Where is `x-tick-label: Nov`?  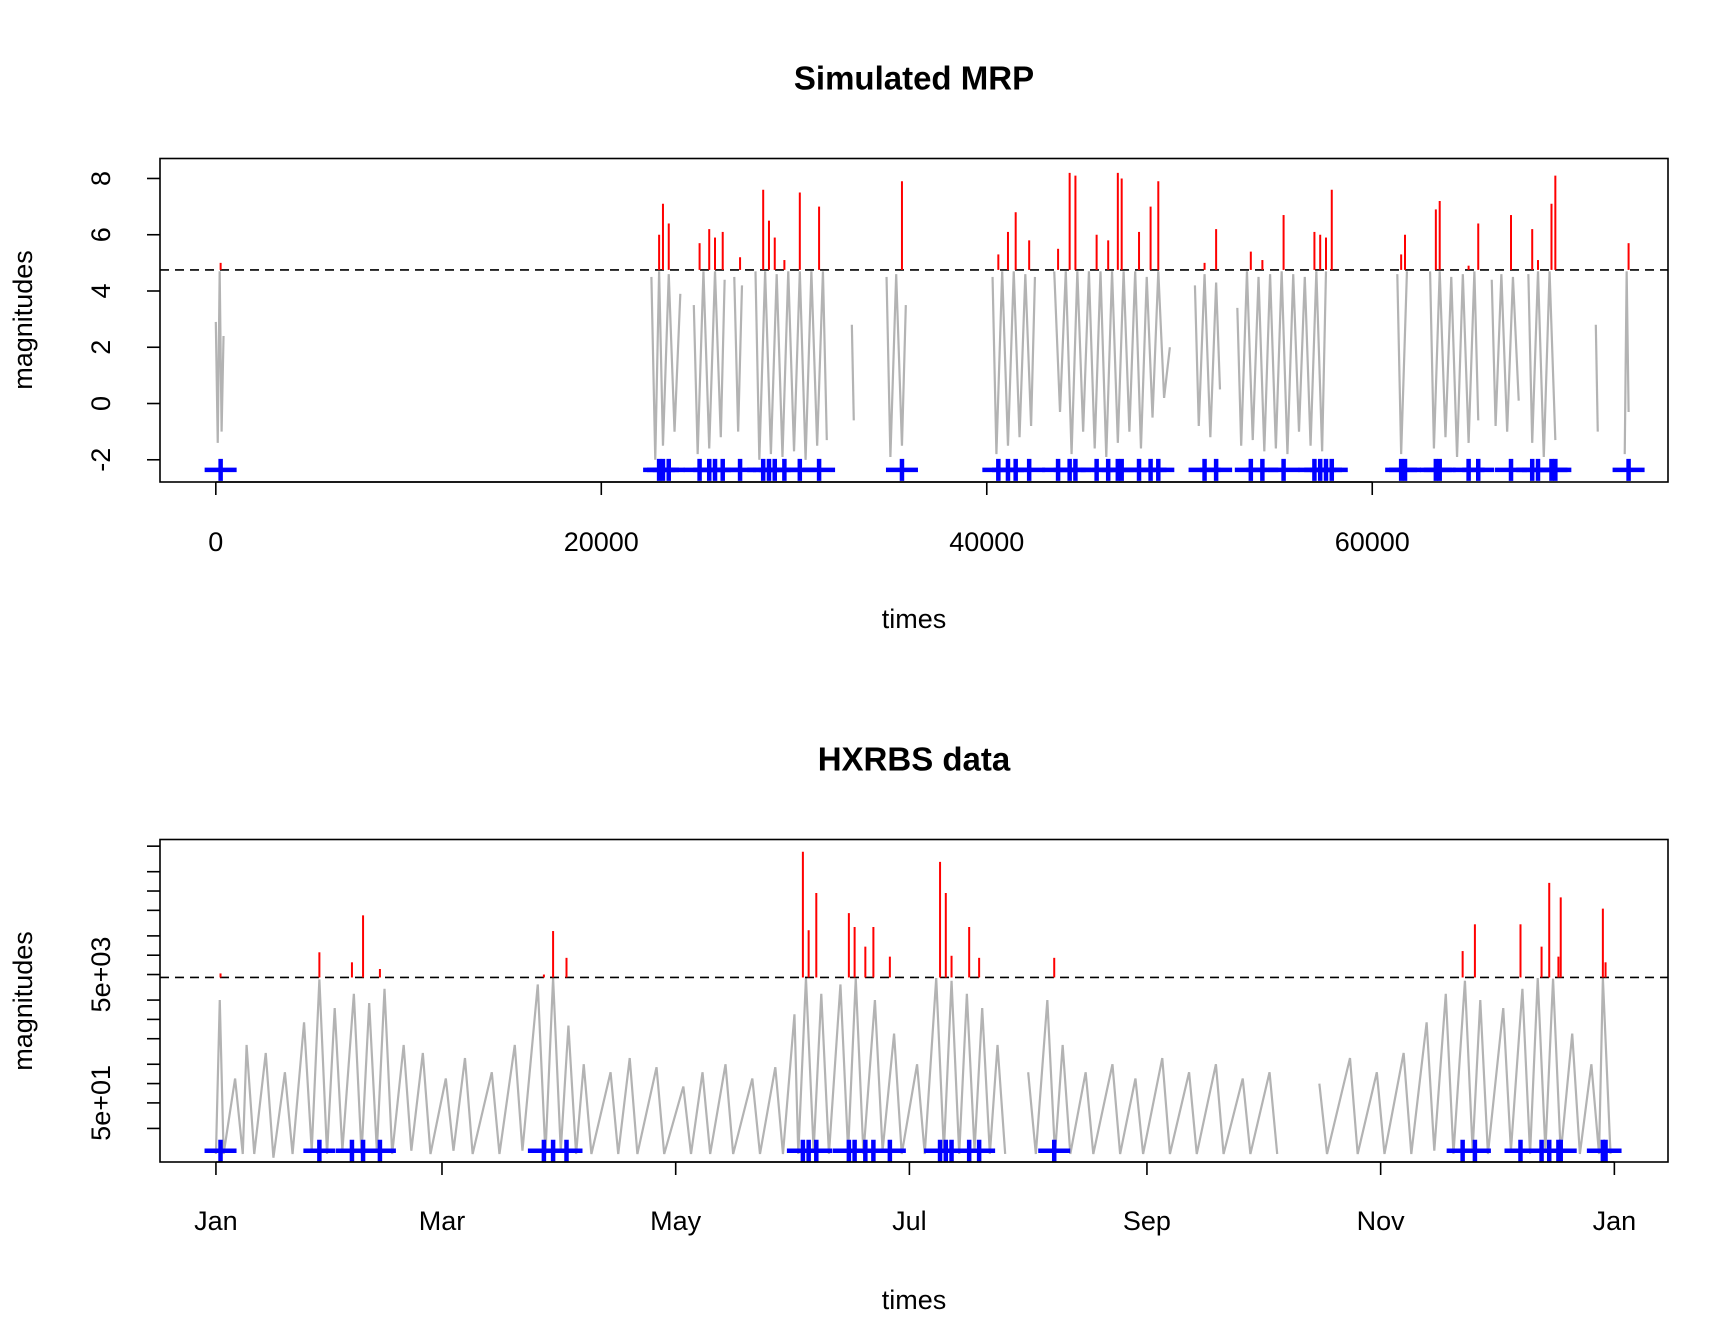
x-tick-label: Nov is located at coordinates (1381, 1221).